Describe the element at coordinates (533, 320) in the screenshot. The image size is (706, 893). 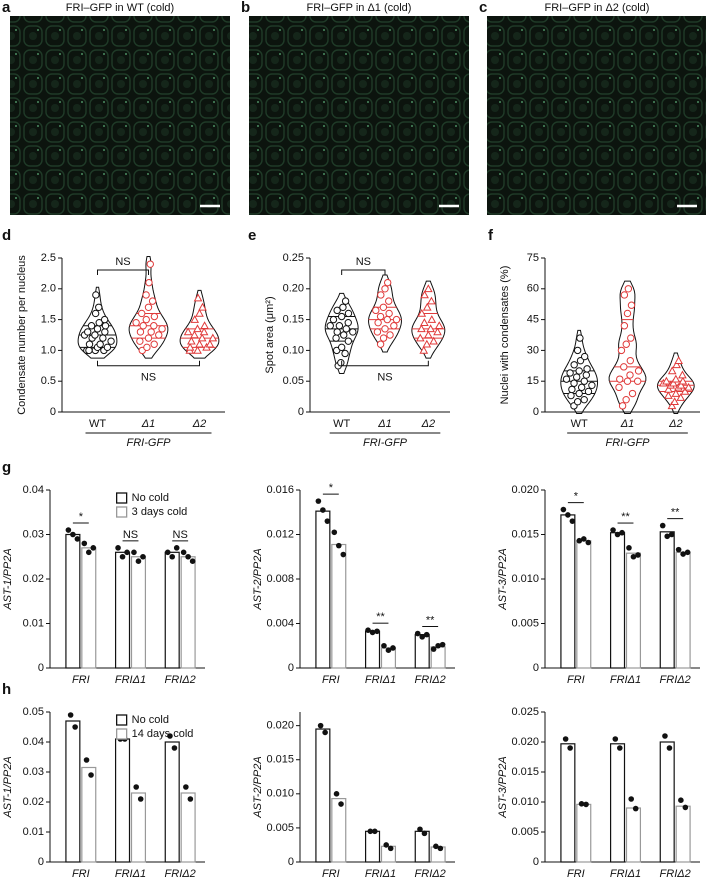
I see `y-tick-label: 45` at that location.